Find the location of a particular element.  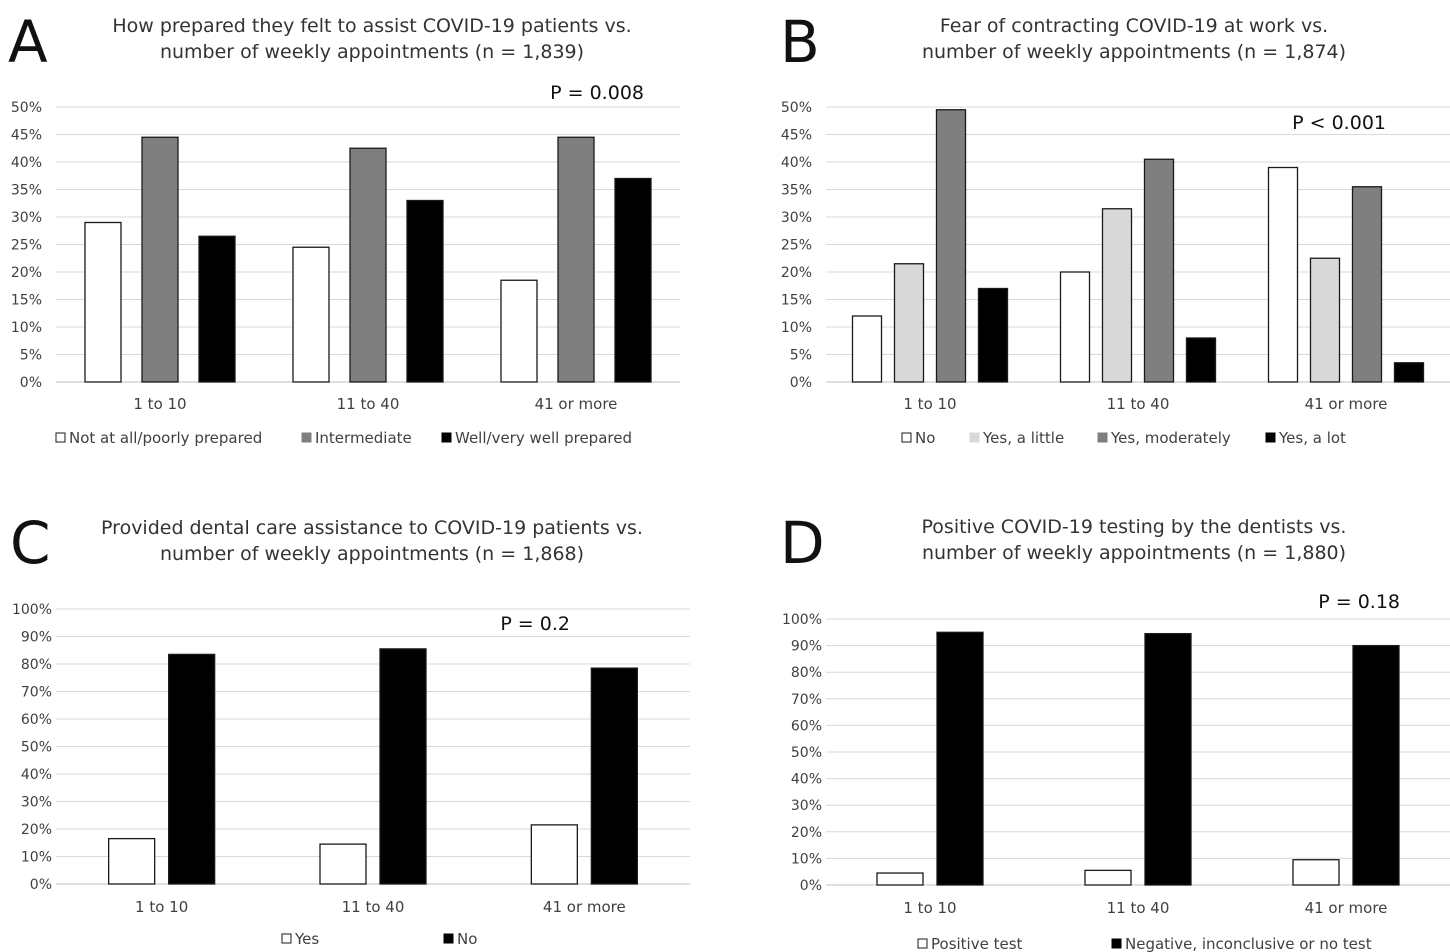

bar-c-s0-c0 is located at coordinates (132, 861).